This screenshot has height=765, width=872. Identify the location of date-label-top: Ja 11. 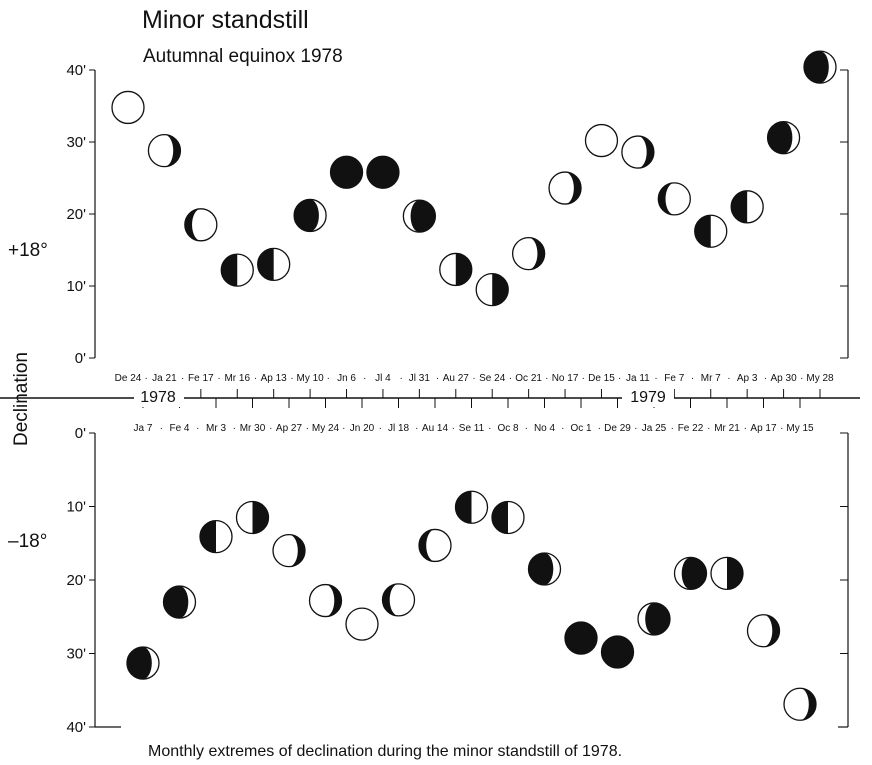
(638, 378).